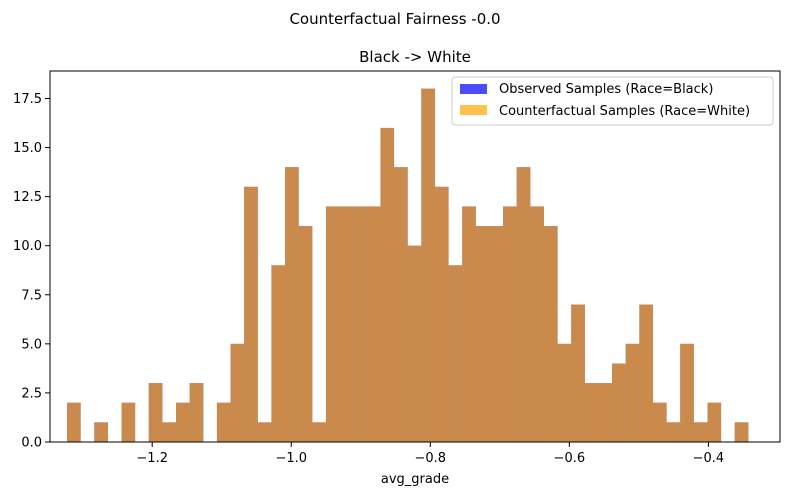 The image size is (790, 495). I want to click on chart-title: Black -> White, so click(415, 57).